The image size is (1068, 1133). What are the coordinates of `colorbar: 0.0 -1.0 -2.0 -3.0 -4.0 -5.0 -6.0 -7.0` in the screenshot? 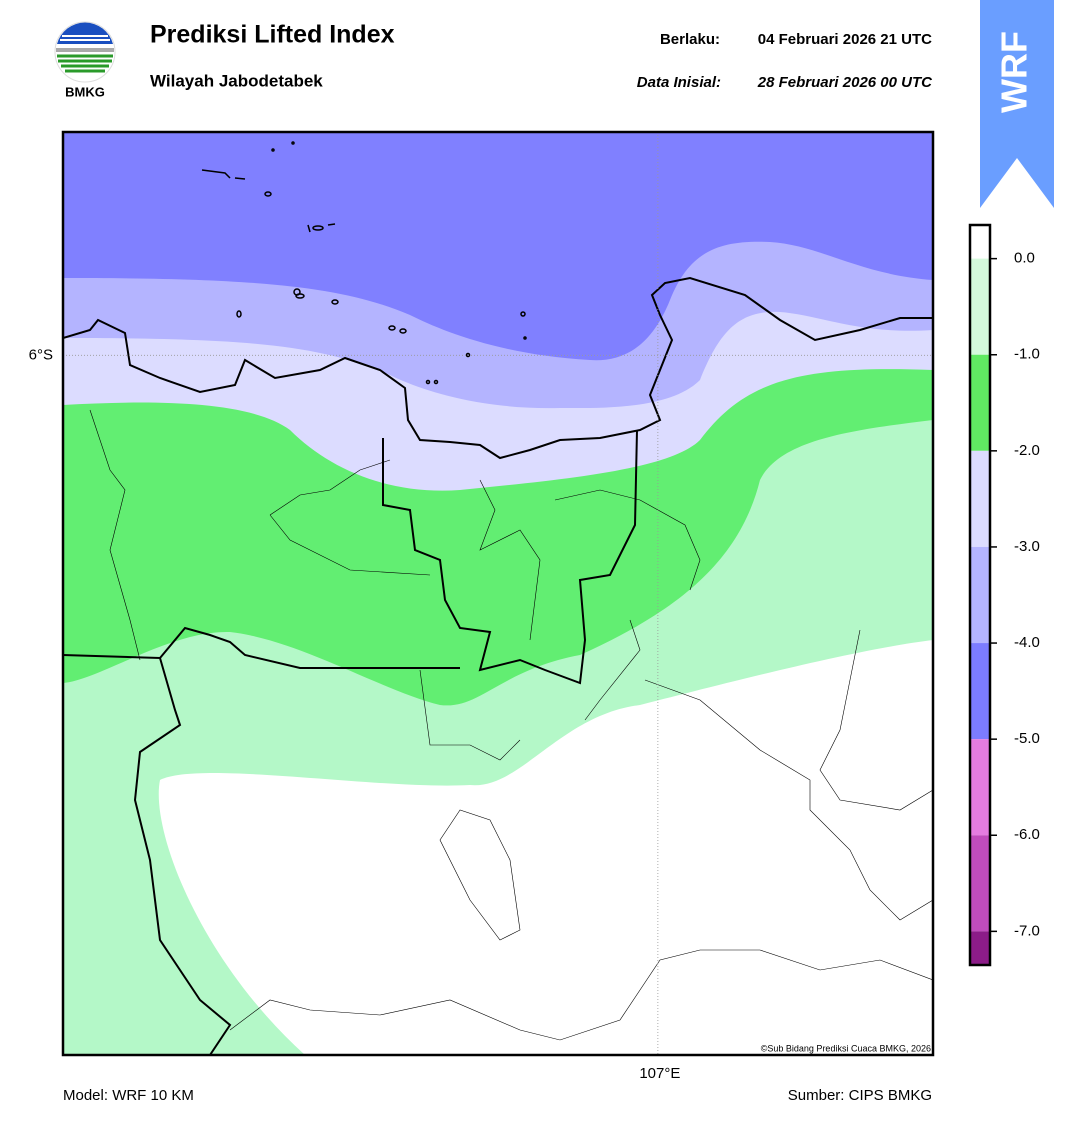 It's located at (1005, 595).